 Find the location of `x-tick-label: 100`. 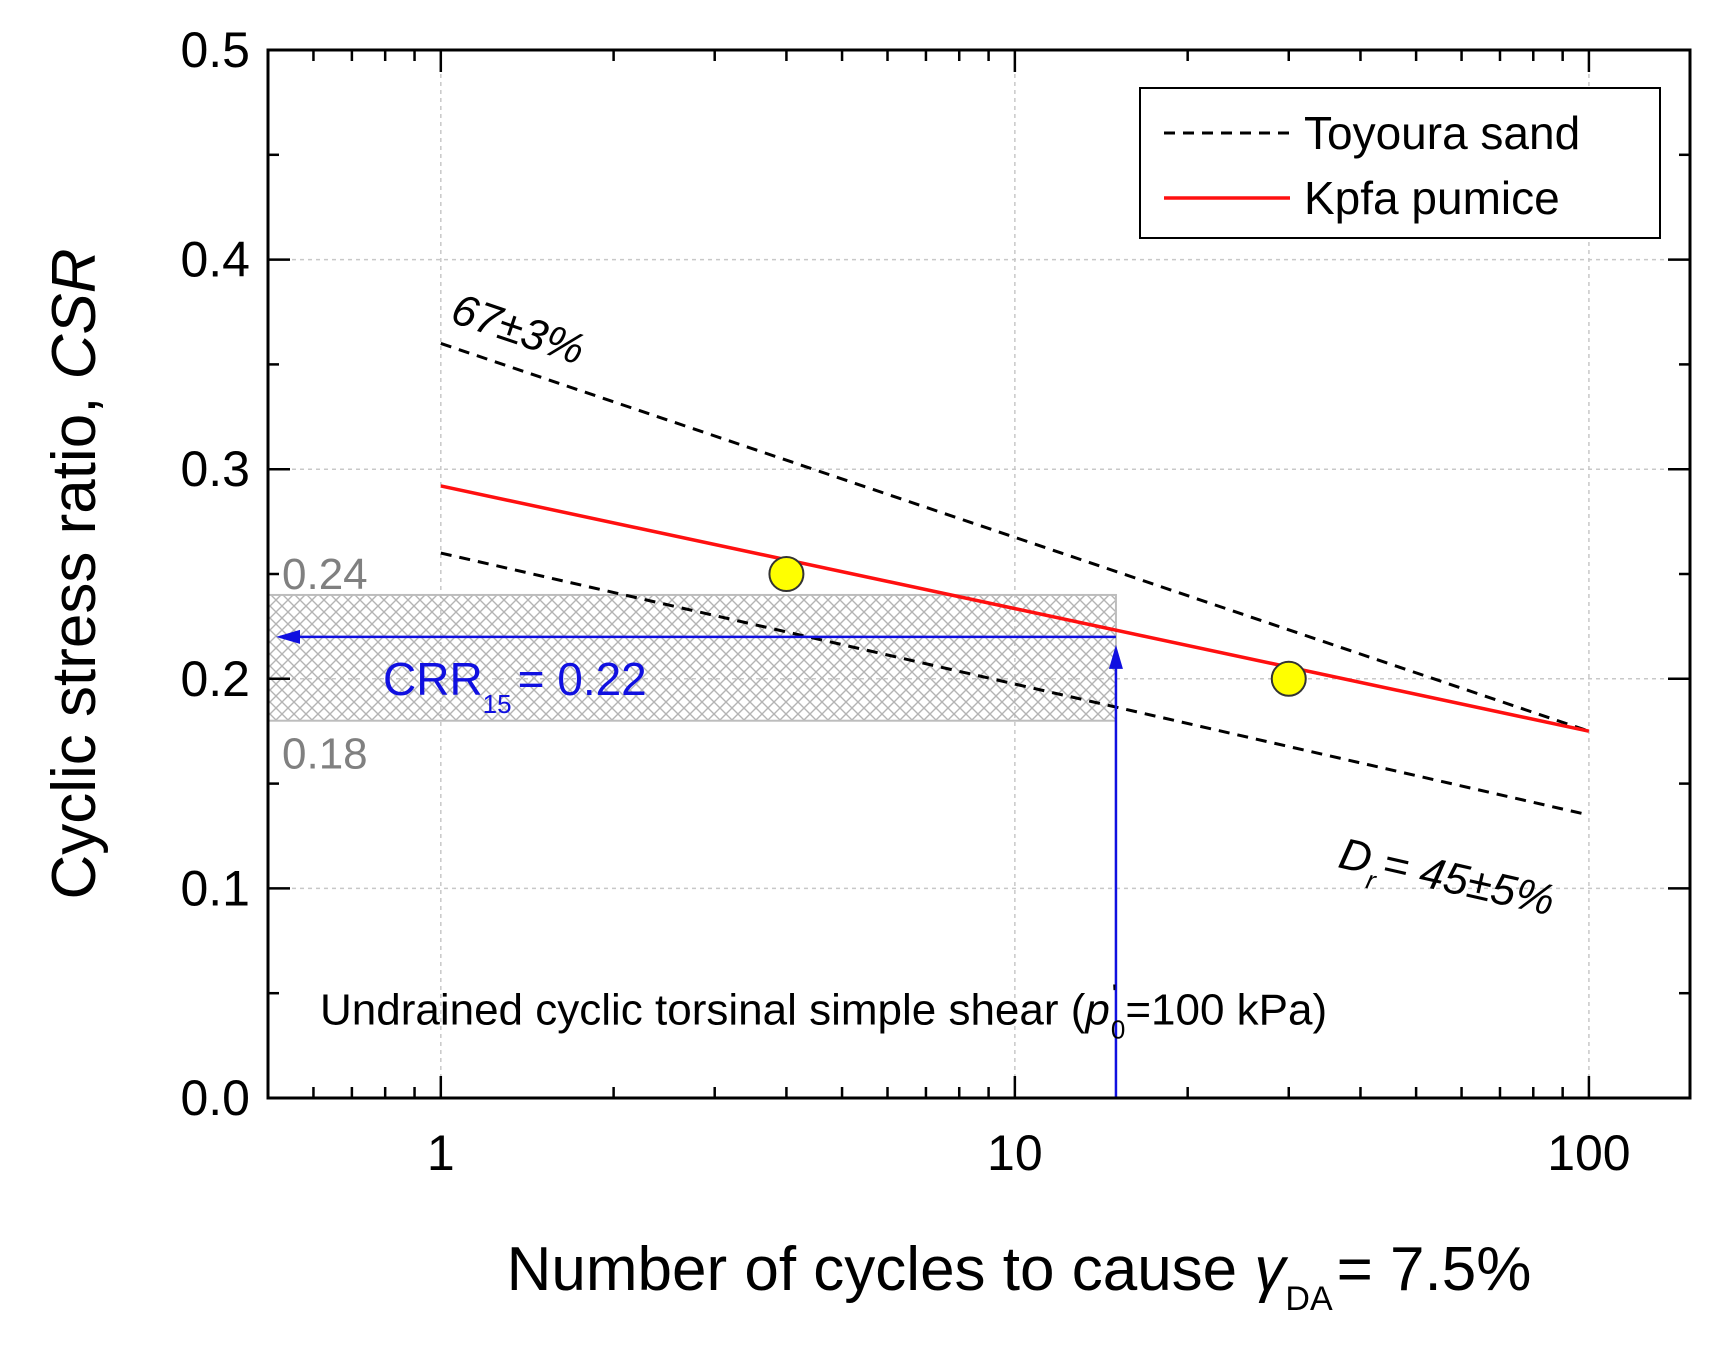

x-tick-label: 100 is located at coordinates (1588, 1153).